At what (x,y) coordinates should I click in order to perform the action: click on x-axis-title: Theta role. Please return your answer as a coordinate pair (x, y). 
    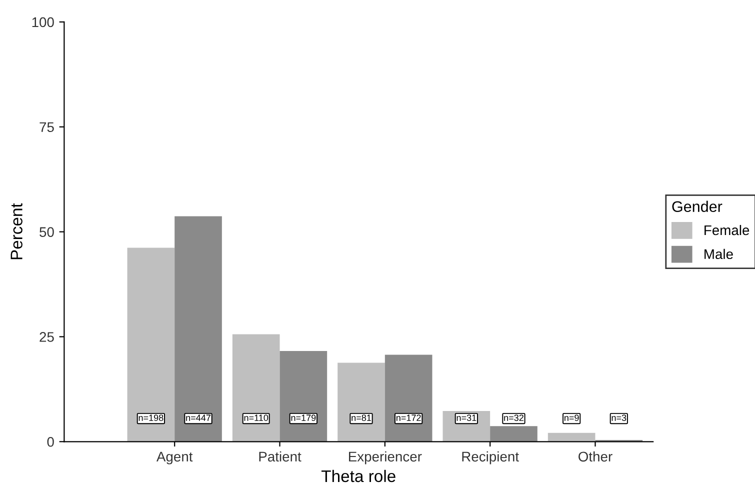
    Looking at the image, I should click on (358, 476).